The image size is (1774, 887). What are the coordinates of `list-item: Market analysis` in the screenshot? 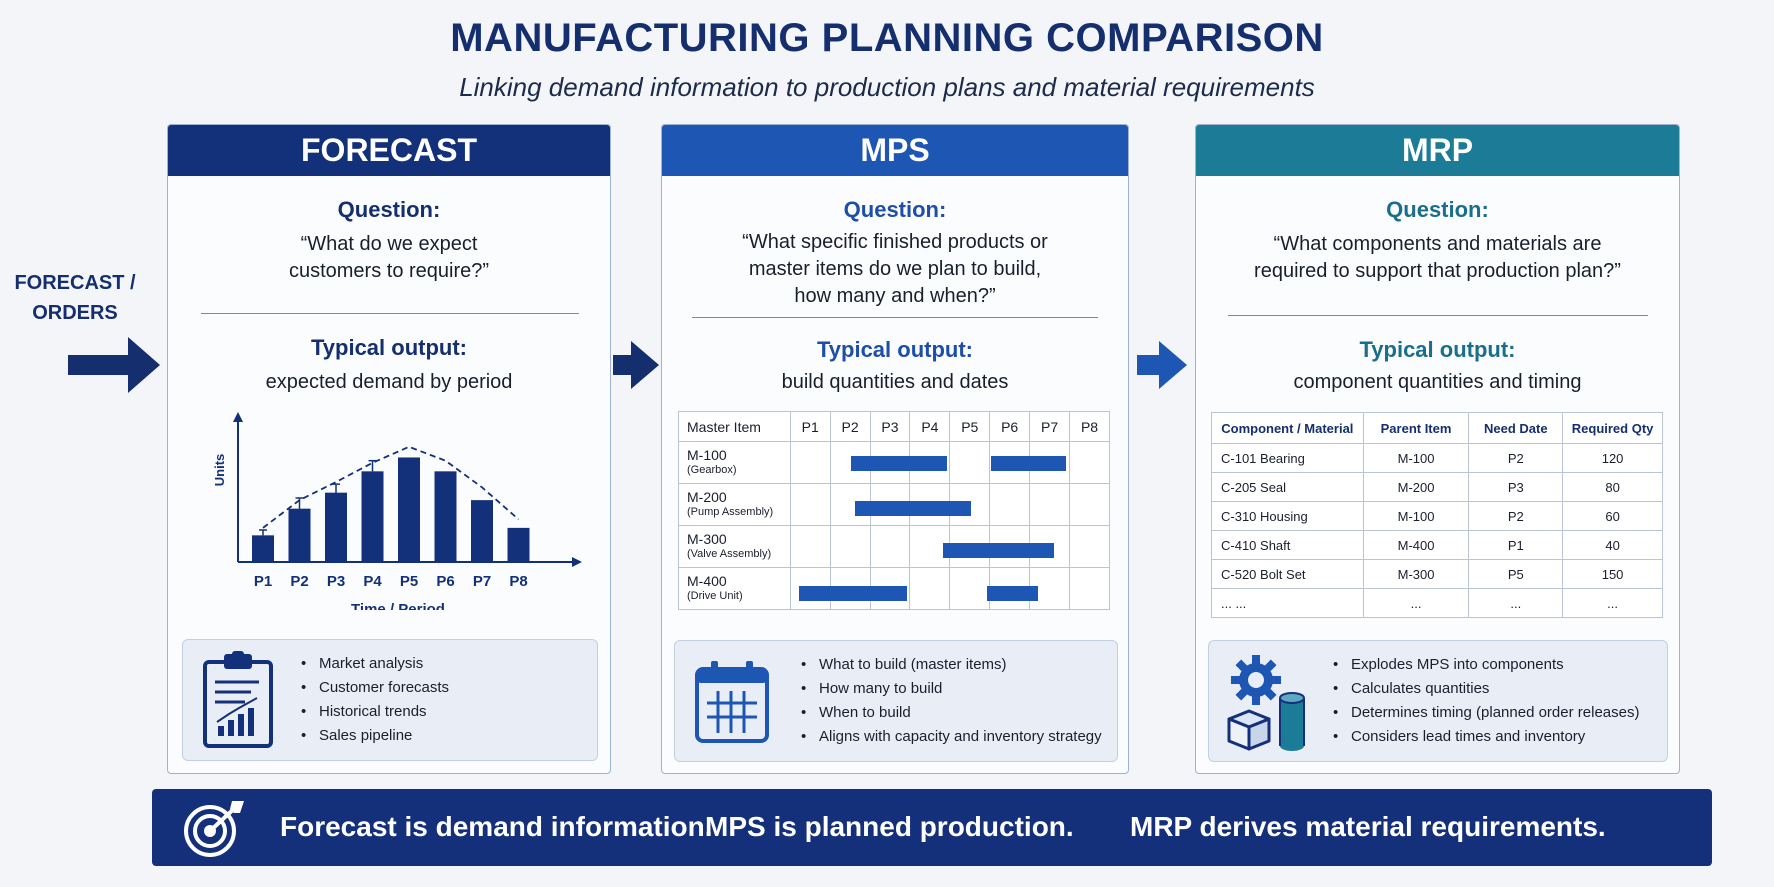 It's located at (375, 664).